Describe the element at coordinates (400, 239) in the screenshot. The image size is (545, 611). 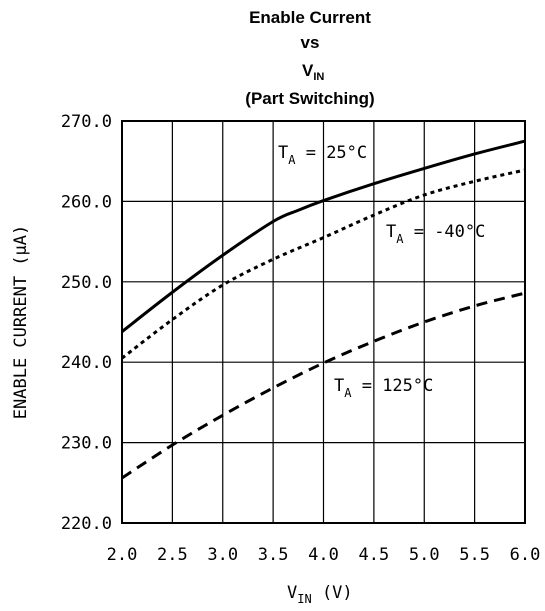
I see `annotation-ta-minus40-sub: A` at that location.